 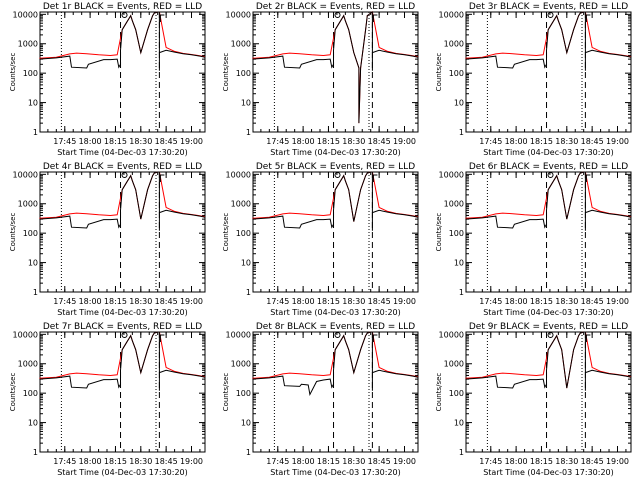 What do you see at coordinates (548, 327) in the screenshot?
I see `panel-title: Det 9r BLACK = Events, RED = LLD` at bounding box center [548, 327].